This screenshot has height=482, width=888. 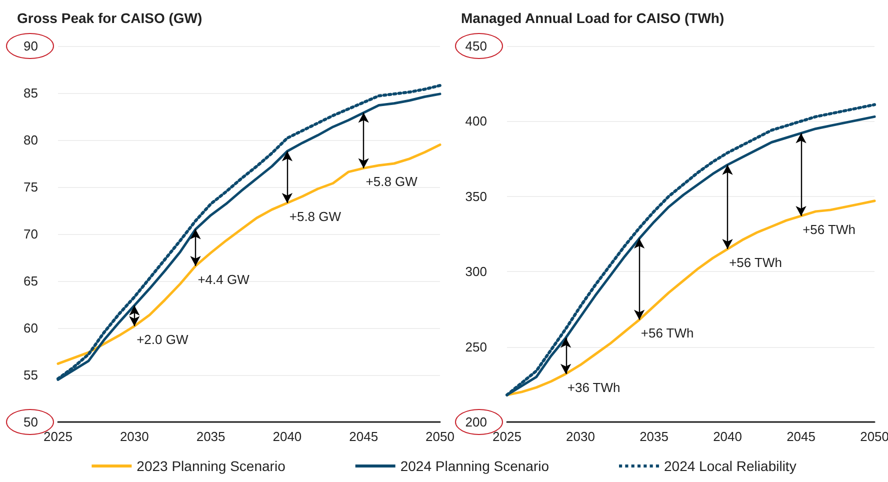 I want to click on legend-label: 2024 Planning Scenario, so click(x=475, y=466).